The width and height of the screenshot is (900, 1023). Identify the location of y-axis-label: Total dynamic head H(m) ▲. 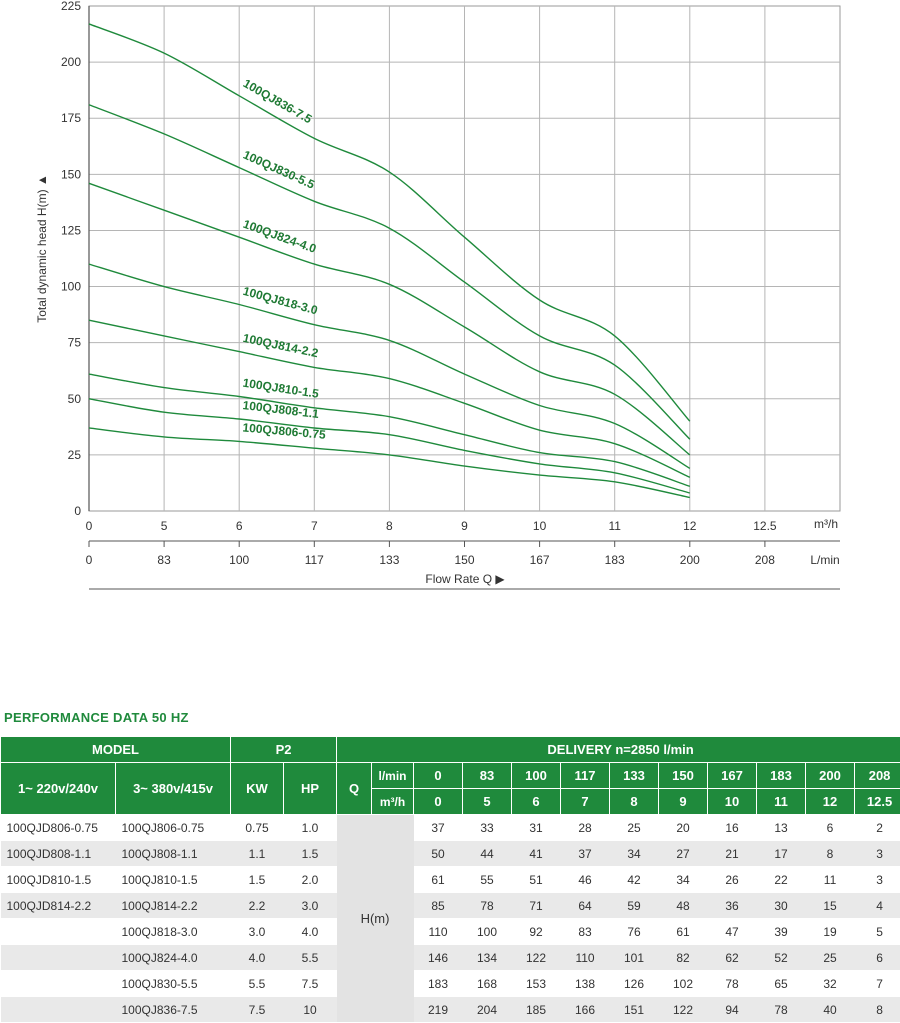
(42, 248).